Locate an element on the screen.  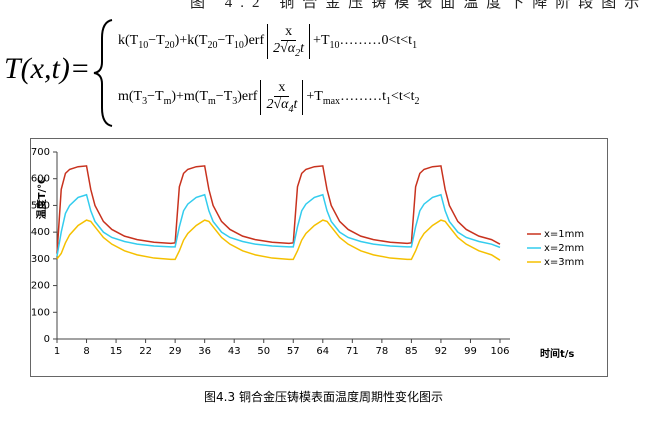
formula-suffix: +T10………0<t<t1 is located at coordinates (365, 42).